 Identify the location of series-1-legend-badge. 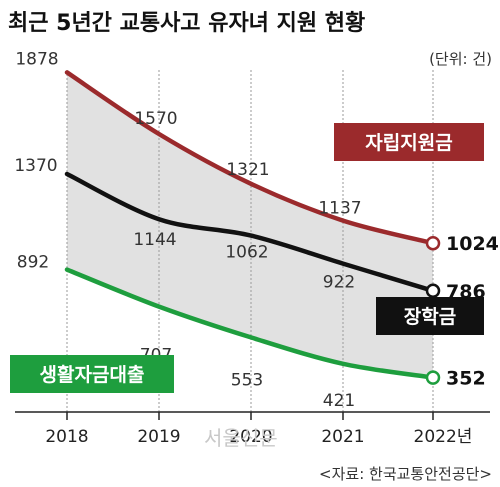
(409, 142).